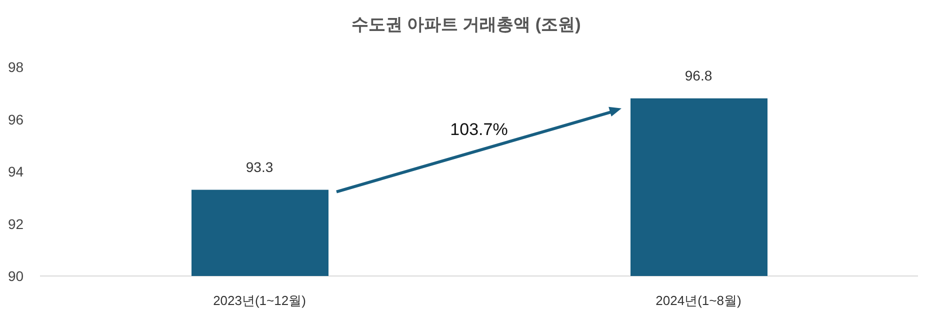  I want to click on x-tick-label: 2024년(1~8월), so click(699, 300).